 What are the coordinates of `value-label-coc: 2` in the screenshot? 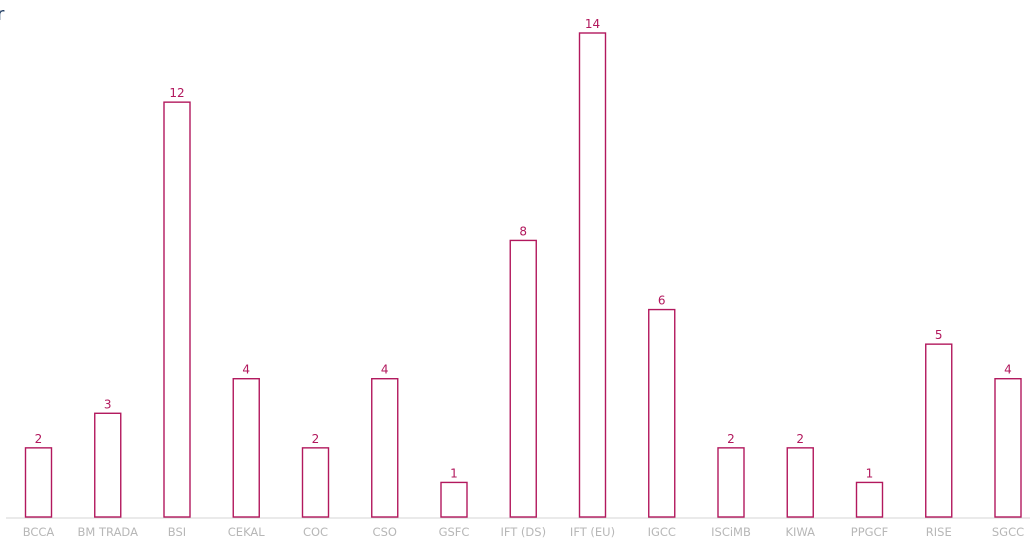 It's located at (316, 439).